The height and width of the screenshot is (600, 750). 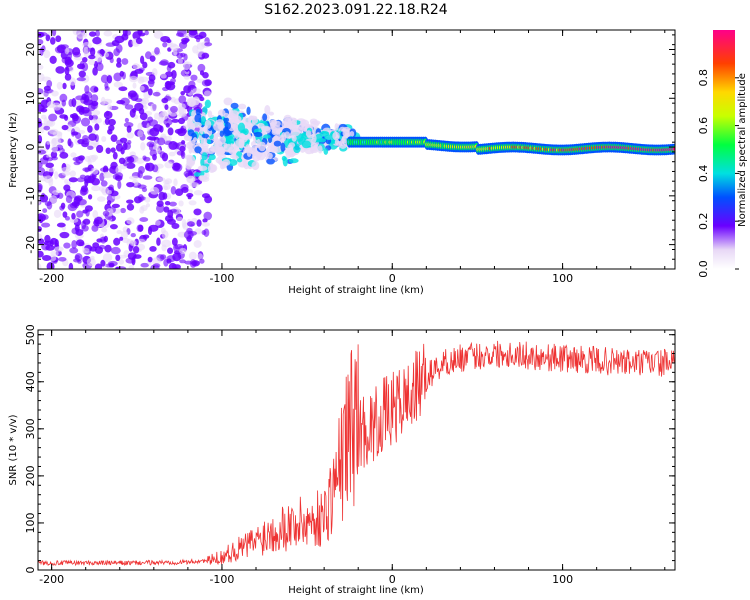 I want to click on colorbar-tick-label: 0.6, so click(x=703, y=126).